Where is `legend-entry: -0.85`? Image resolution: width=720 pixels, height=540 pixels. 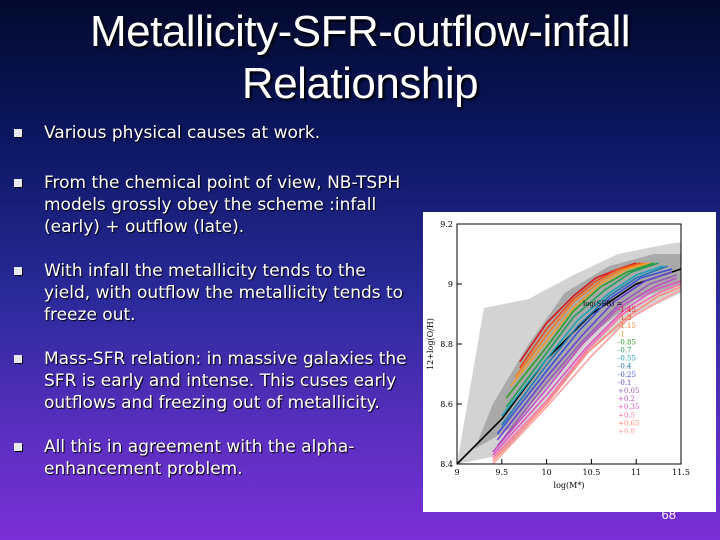 legend-entry: -0.85 is located at coordinates (627, 342).